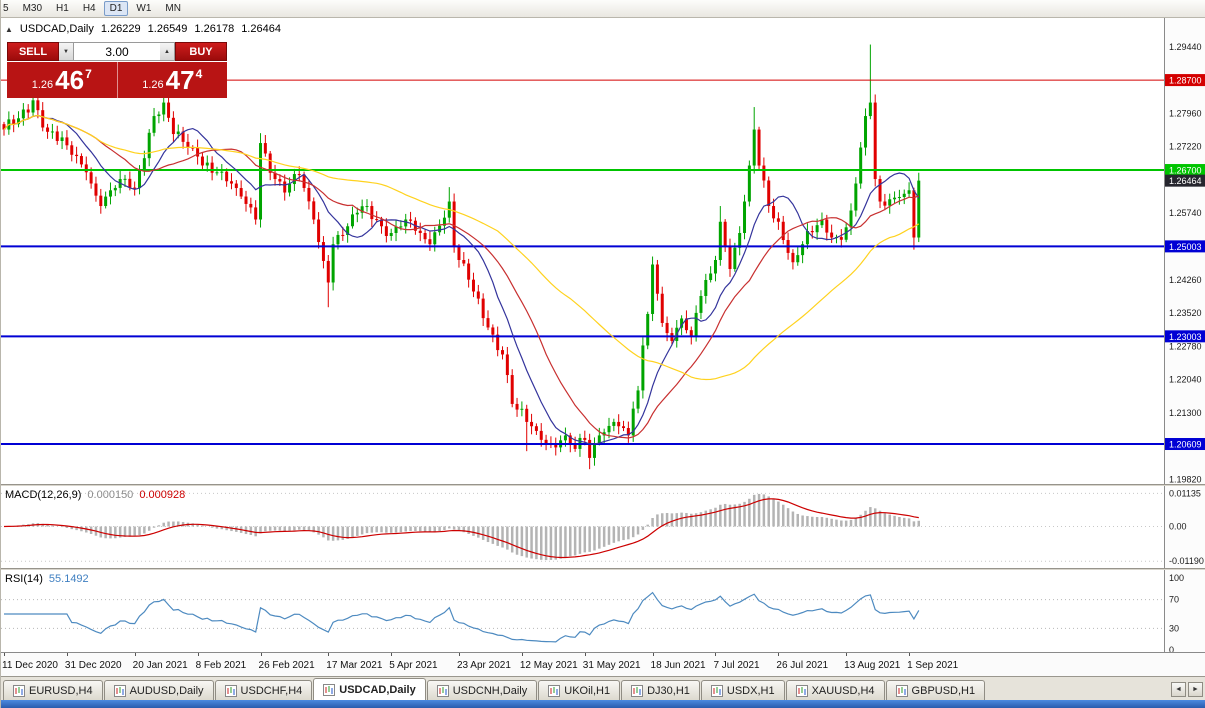  What do you see at coordinates (660, 690) in the screenshot?
I see `chart-tab-dj30-h1: DJ30,H1` at bounding box center [660, 690].